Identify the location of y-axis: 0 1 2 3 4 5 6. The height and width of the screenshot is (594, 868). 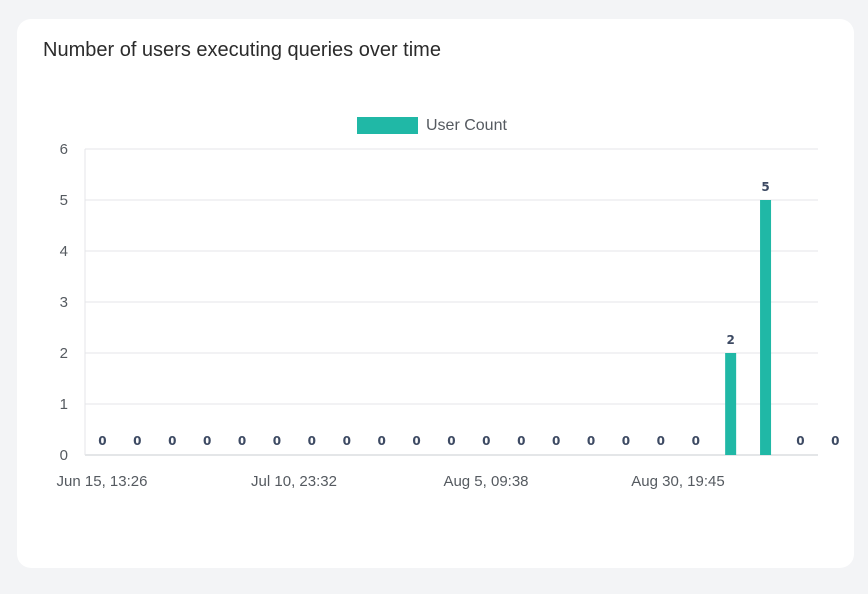
(73, 302).